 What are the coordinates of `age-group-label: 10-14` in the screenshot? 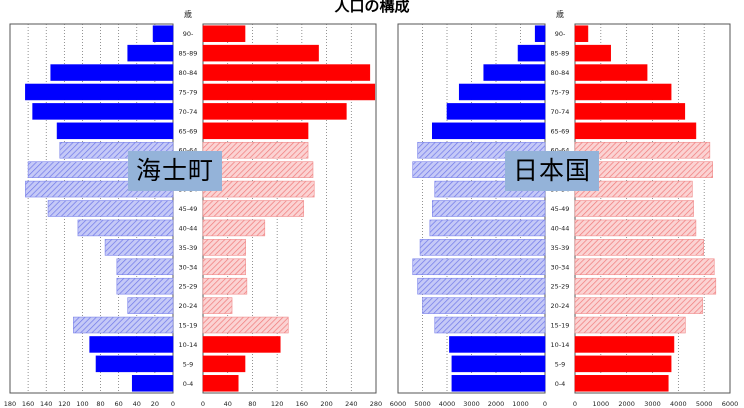 It's located at (188, 345).